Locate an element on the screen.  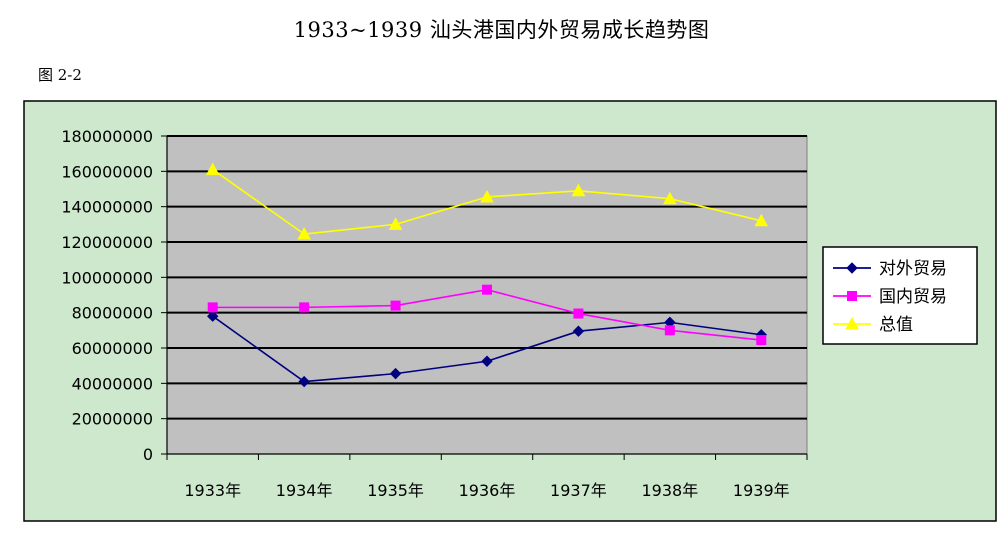
x-tick-label: 1938年 is located at coordinates (669, 490).